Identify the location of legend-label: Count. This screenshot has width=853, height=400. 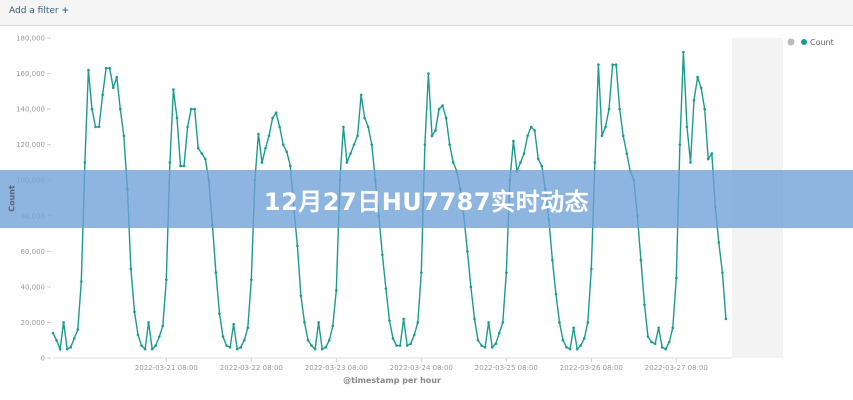
(822, 42).